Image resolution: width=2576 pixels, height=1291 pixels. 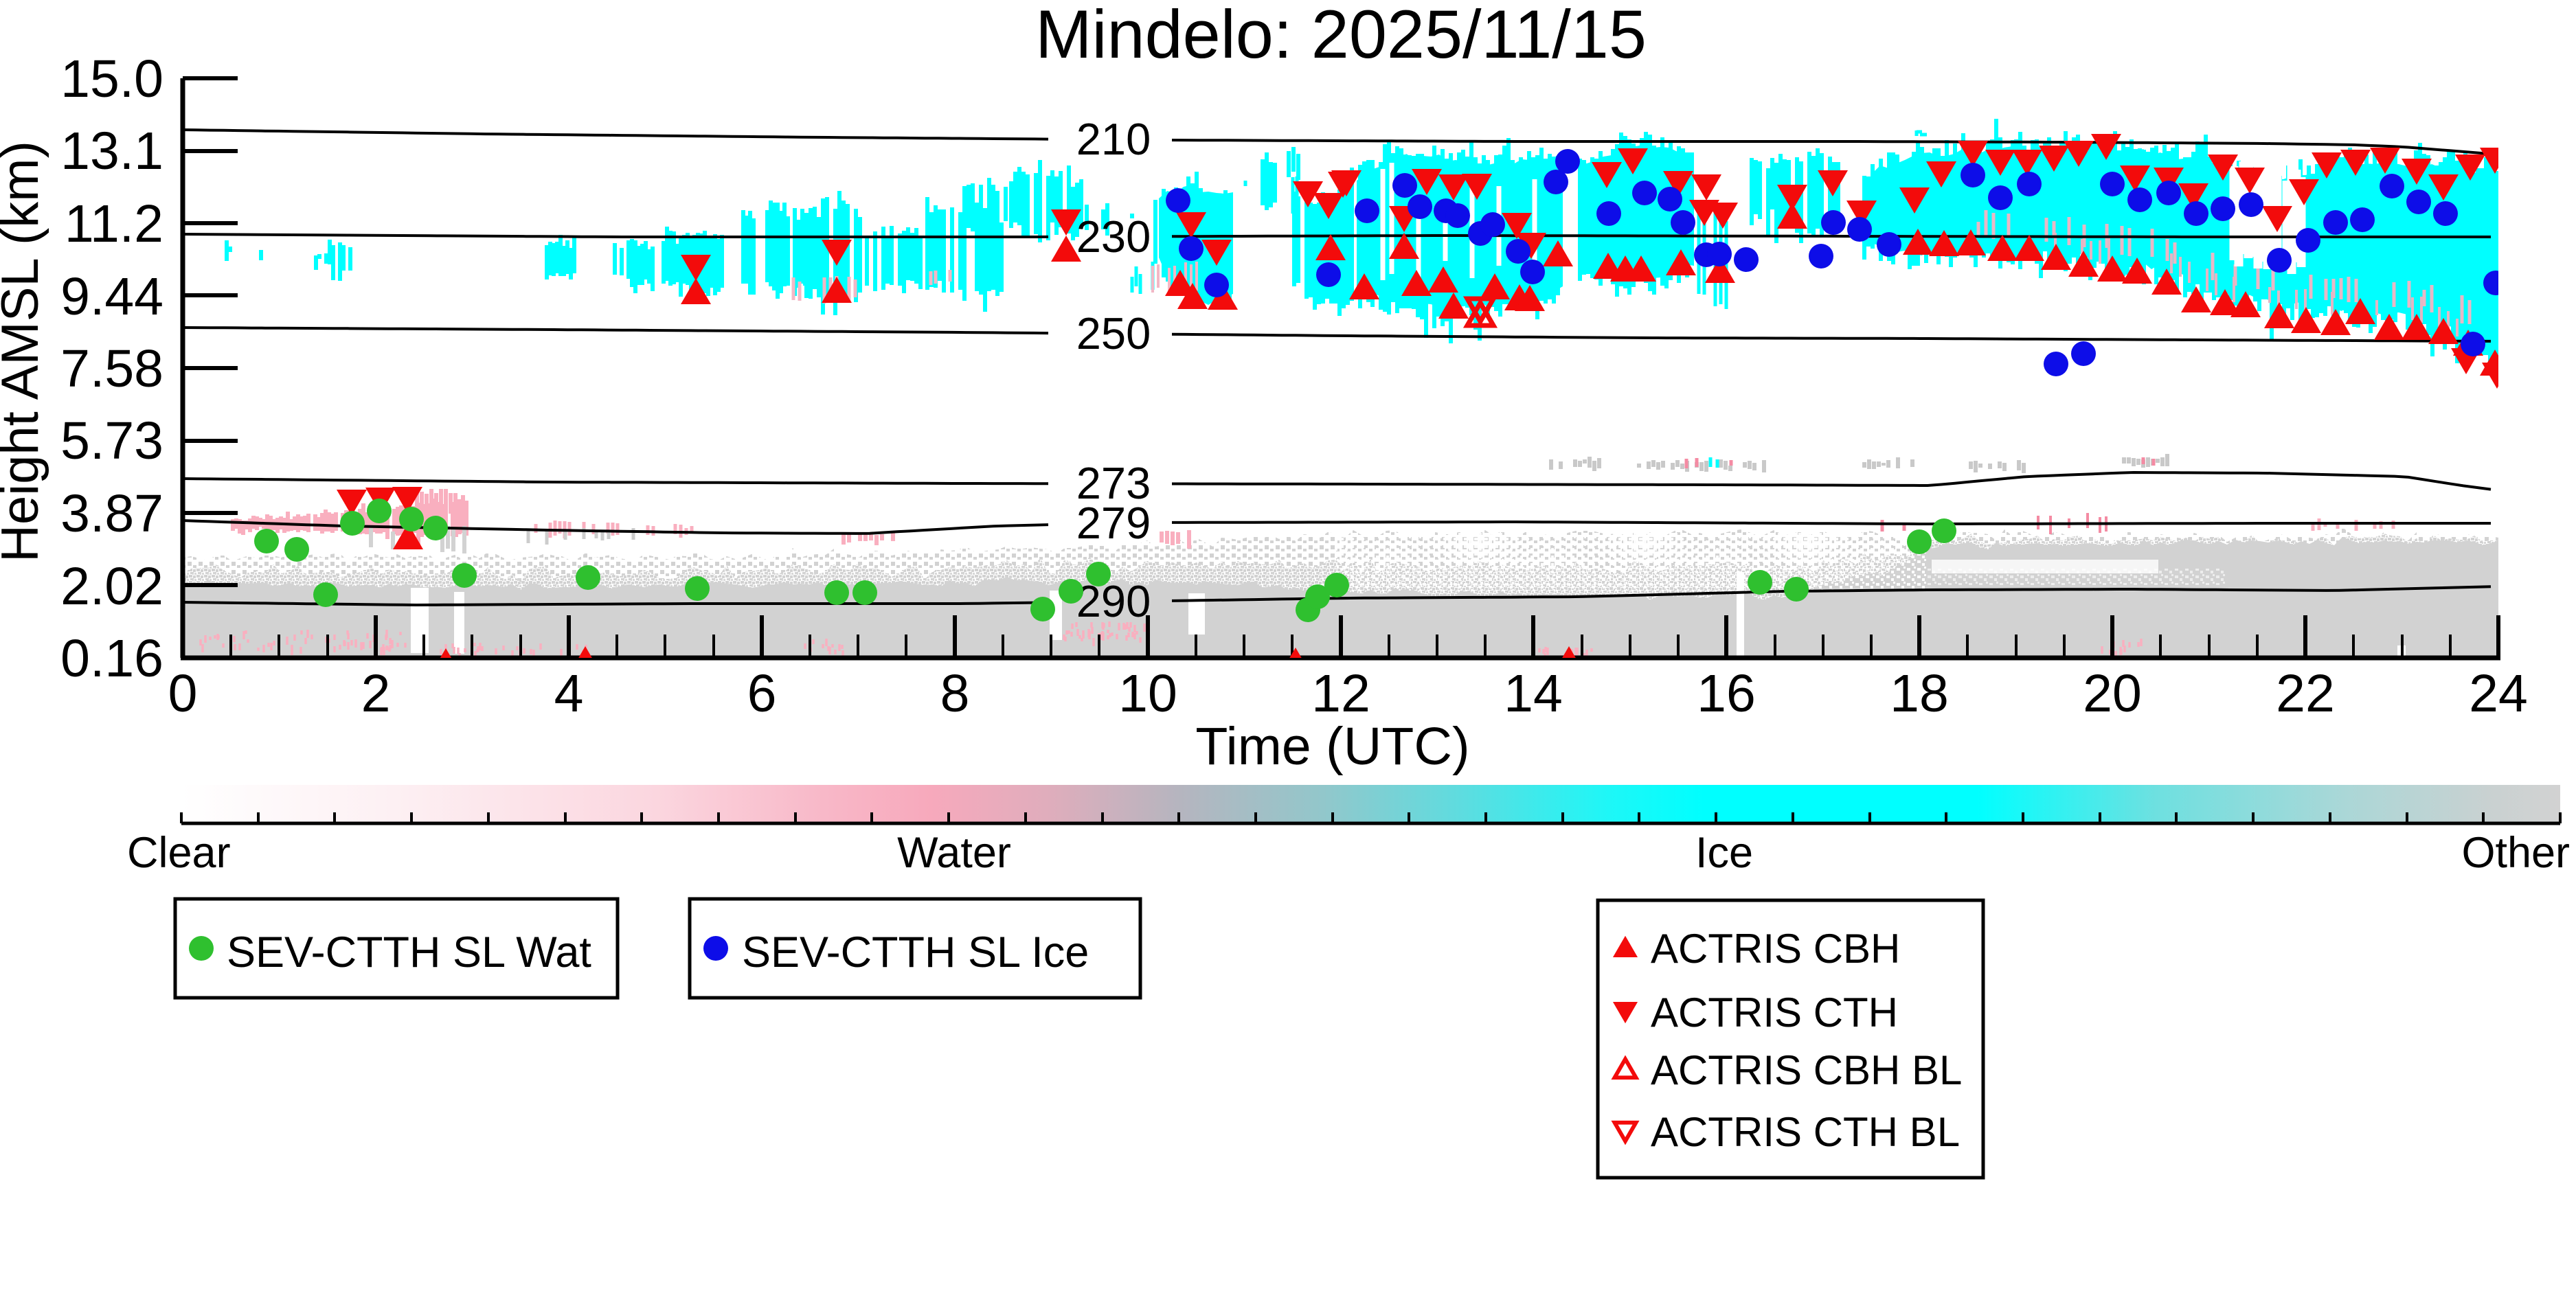 What do you see at coordinates (2305, 694) in the screenshot?
I see `svg-text: 22` at bounding box center [2305, 694].